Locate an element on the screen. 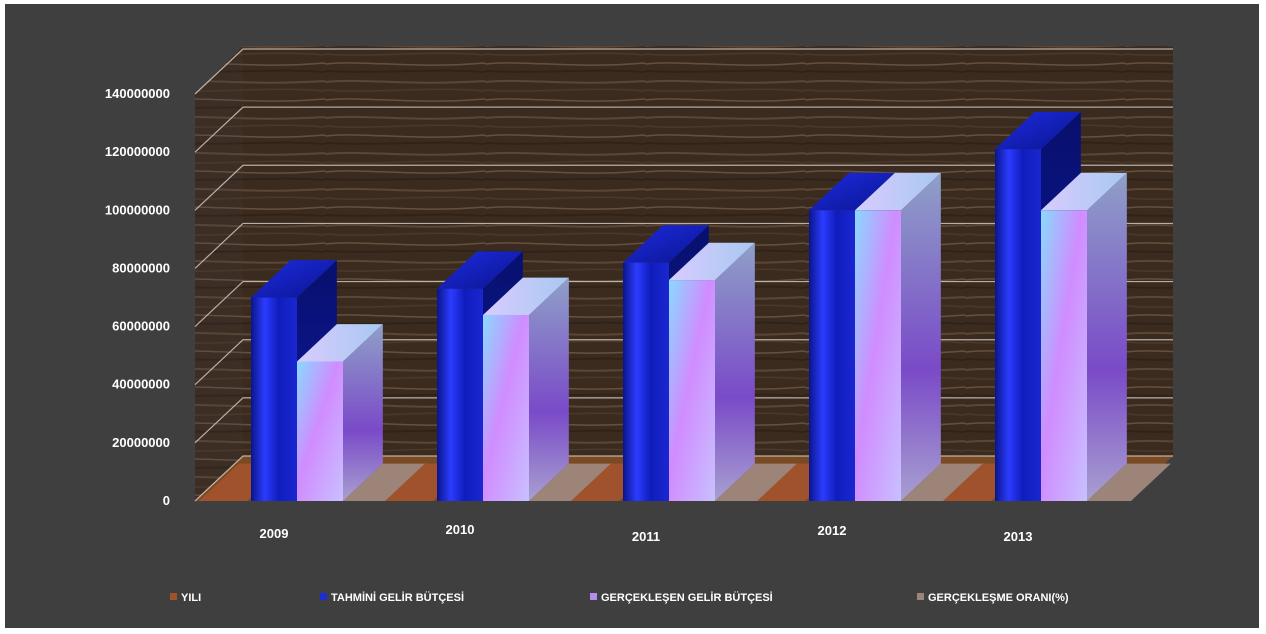  y-tick-label: 140000000 is located at coordinates (137, 93).